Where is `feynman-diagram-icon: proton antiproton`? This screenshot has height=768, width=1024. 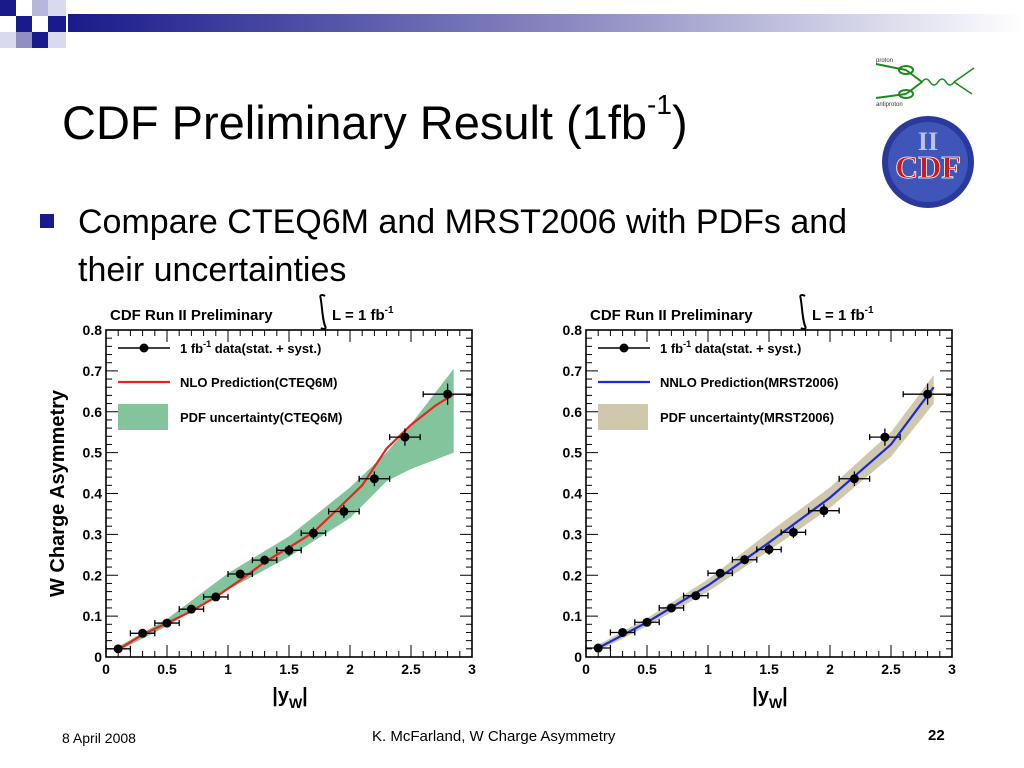 feynman-diagram-icon: proton antiproton is located at coordinates (925, 83).